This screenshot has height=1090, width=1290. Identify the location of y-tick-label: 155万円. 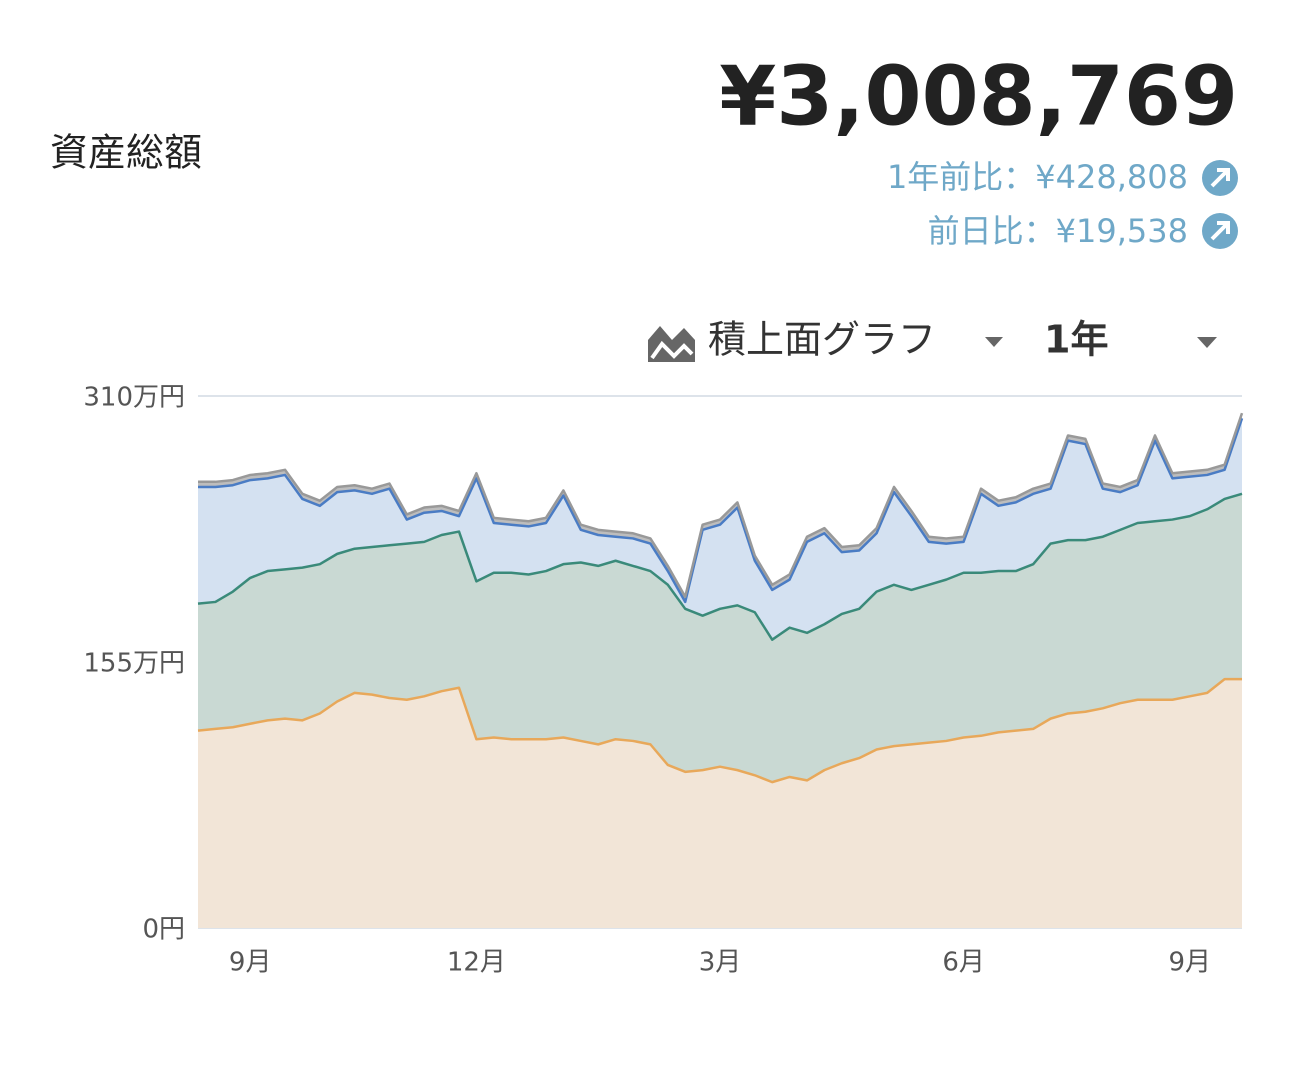
(134, 664).